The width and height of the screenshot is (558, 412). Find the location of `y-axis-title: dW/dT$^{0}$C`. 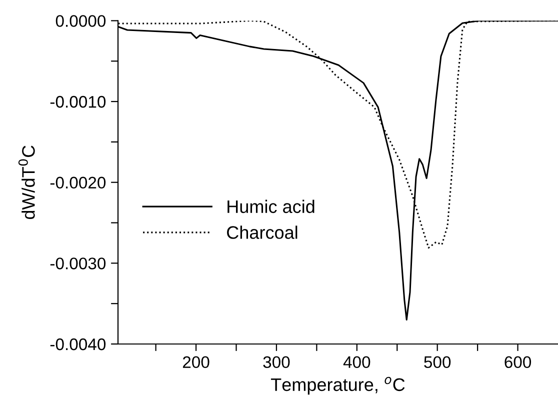

y-axis-title: dW/dT$^{0}$C is located at coordinates (26, 183).